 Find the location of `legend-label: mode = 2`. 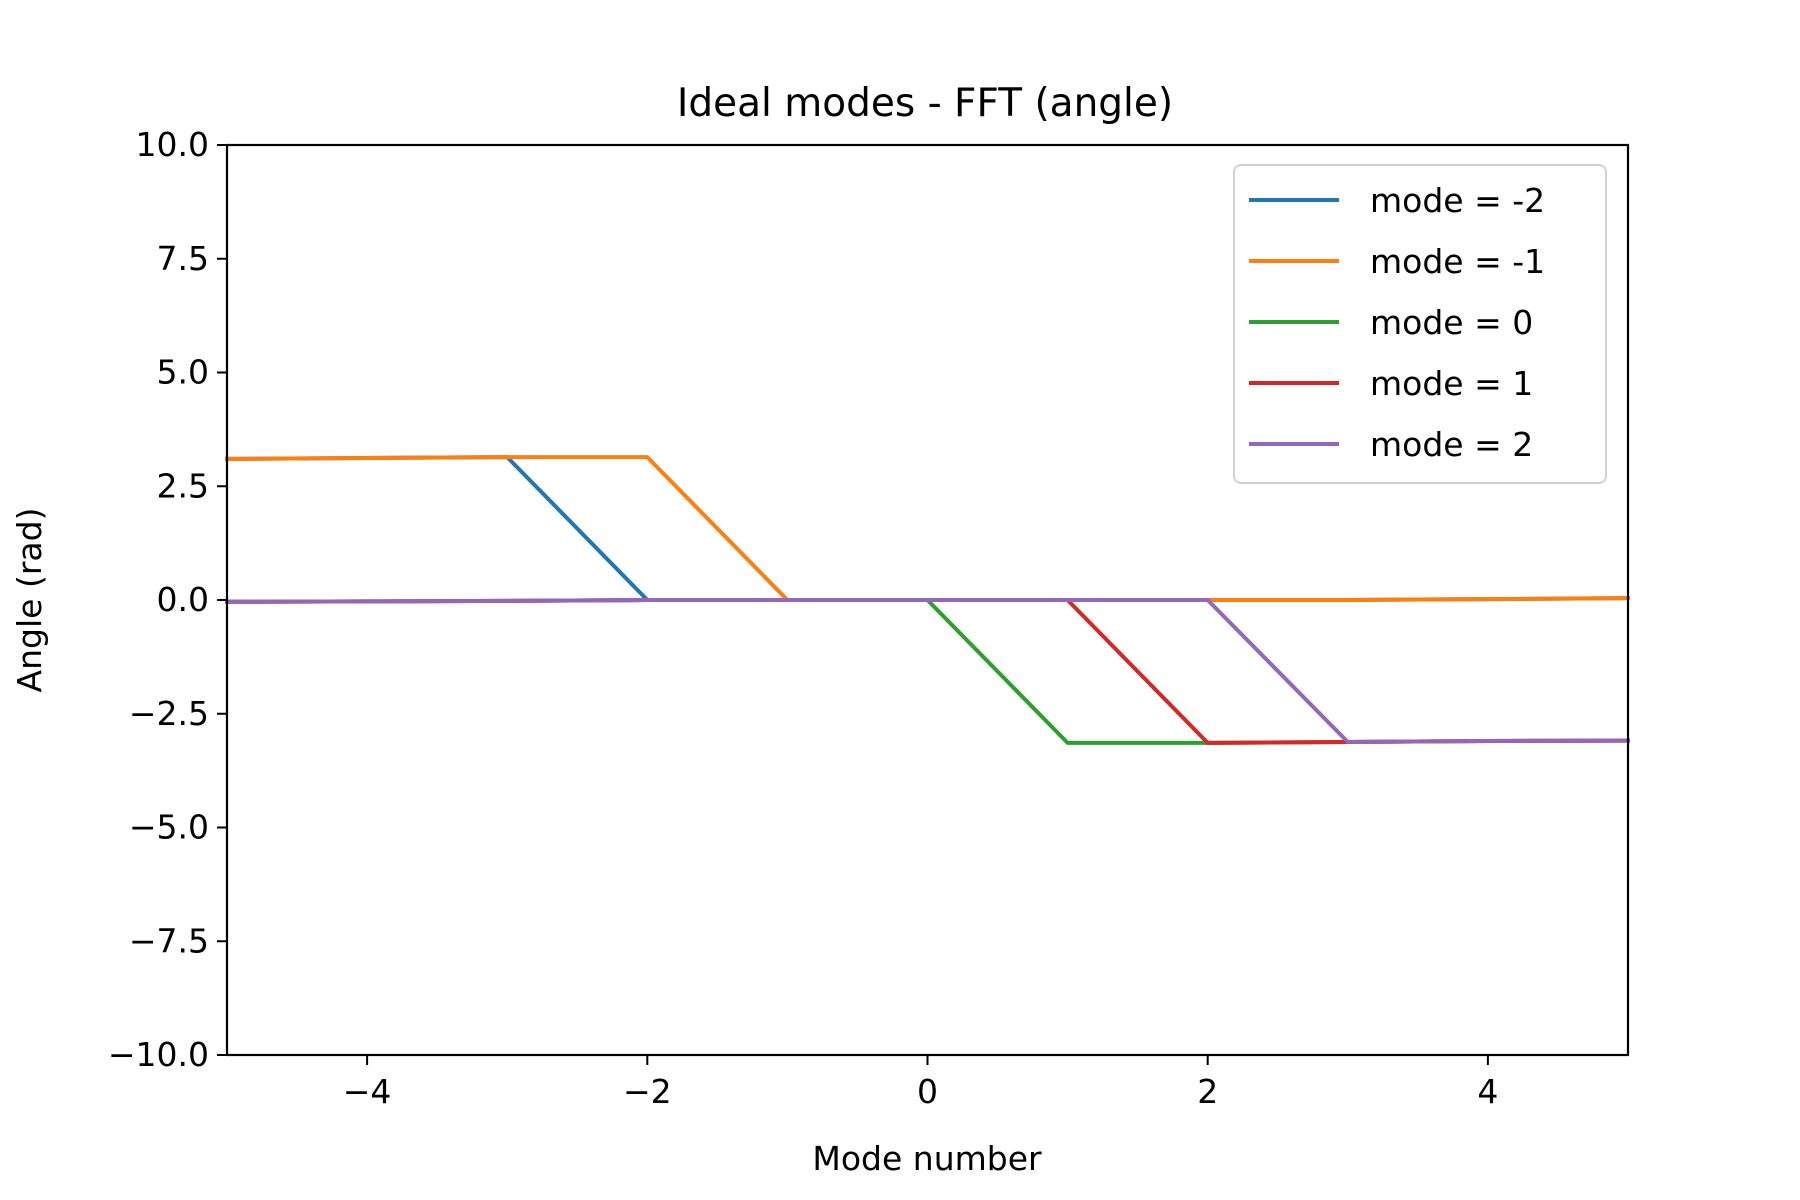

legend-label: mode = 2 is located at coordinates (1451, 444).